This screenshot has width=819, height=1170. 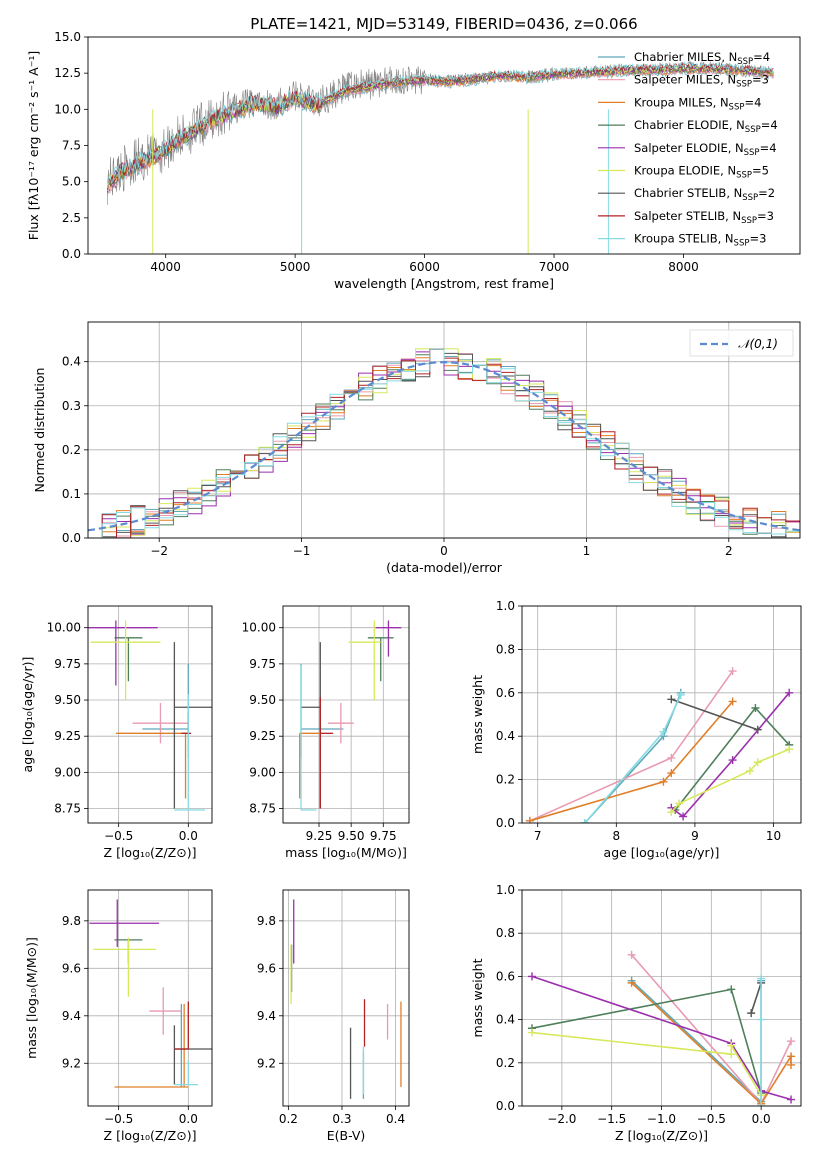 I want to click on y-tick-label: 9.6, so click(x=71, y=968).